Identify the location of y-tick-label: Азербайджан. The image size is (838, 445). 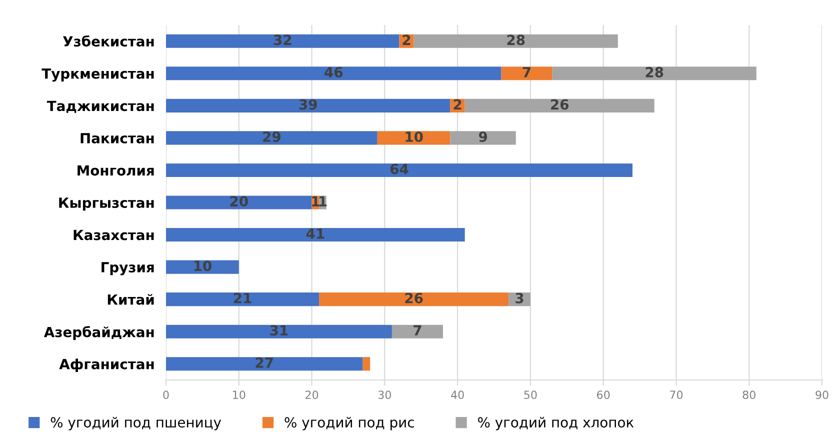
(99, 333).